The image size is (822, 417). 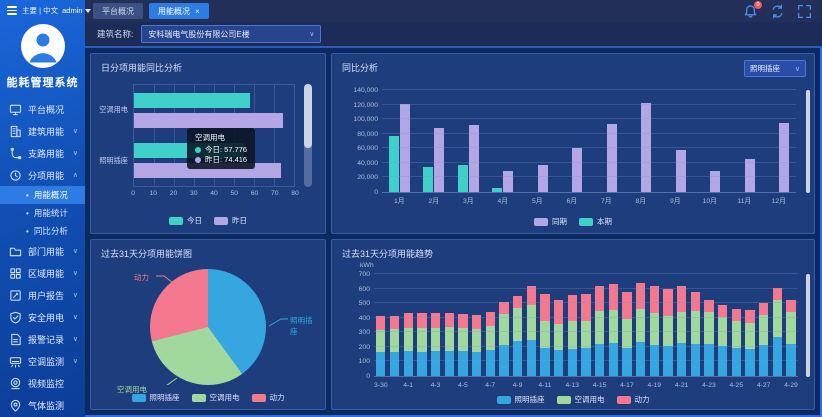 What do you see at coordinates (749, 175) in the screenshot?
I see `bar-同期-11月` at bounding box center [749, 175].